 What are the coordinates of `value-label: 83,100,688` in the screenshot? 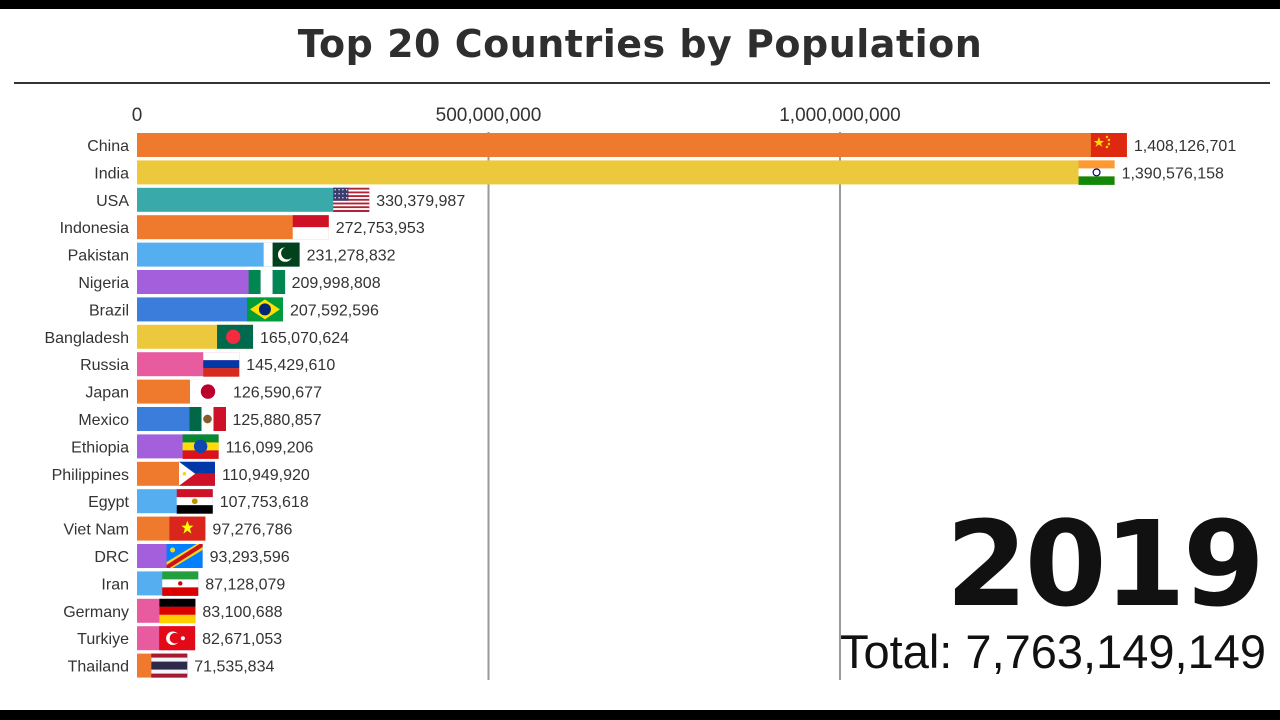 It's located at (242, 612).